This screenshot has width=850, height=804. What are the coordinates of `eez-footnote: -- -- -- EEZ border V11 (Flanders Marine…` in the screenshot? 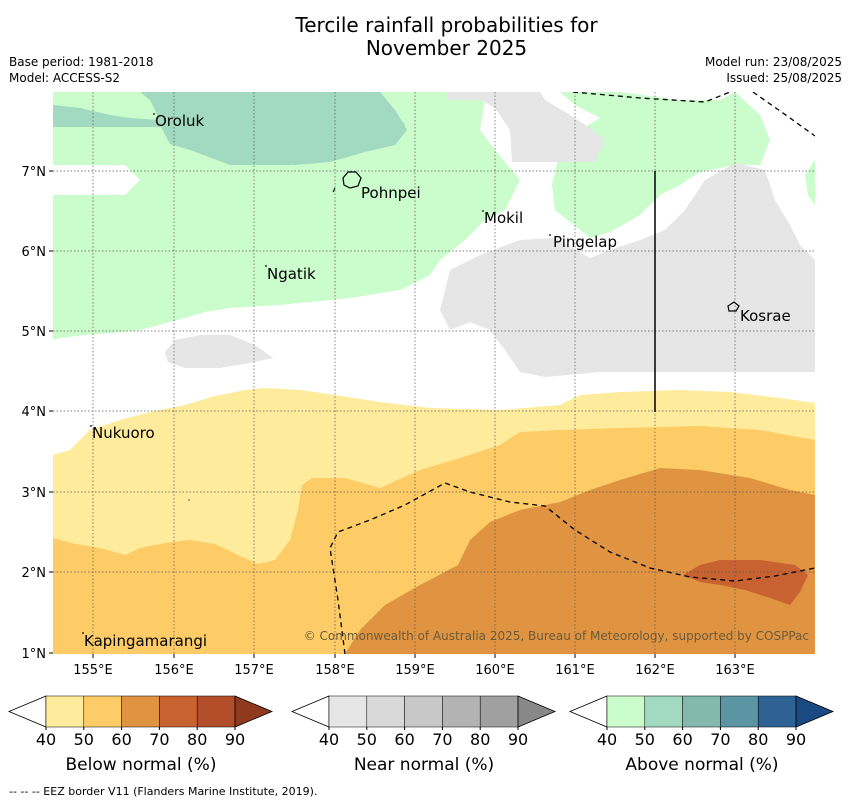 It's located at (163, 791).